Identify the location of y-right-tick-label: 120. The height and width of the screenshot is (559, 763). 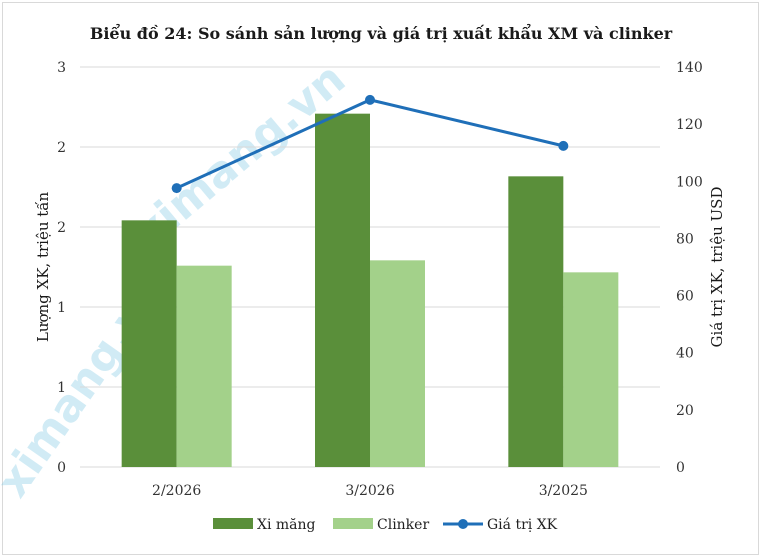
(689, 125).